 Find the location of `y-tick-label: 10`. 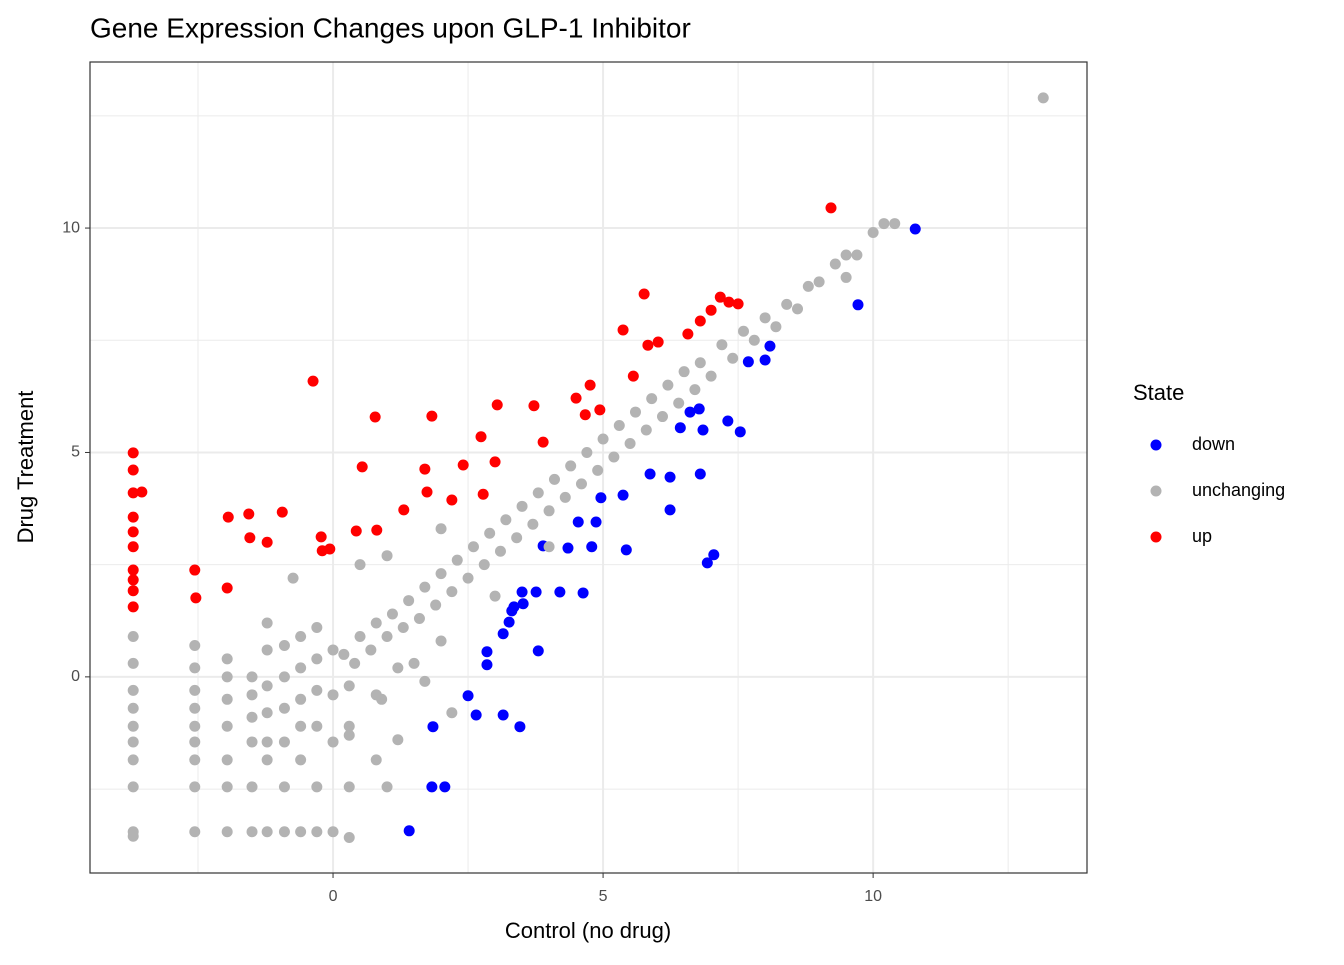

y-tick-label: 10 is located at coordinates (71, 227).